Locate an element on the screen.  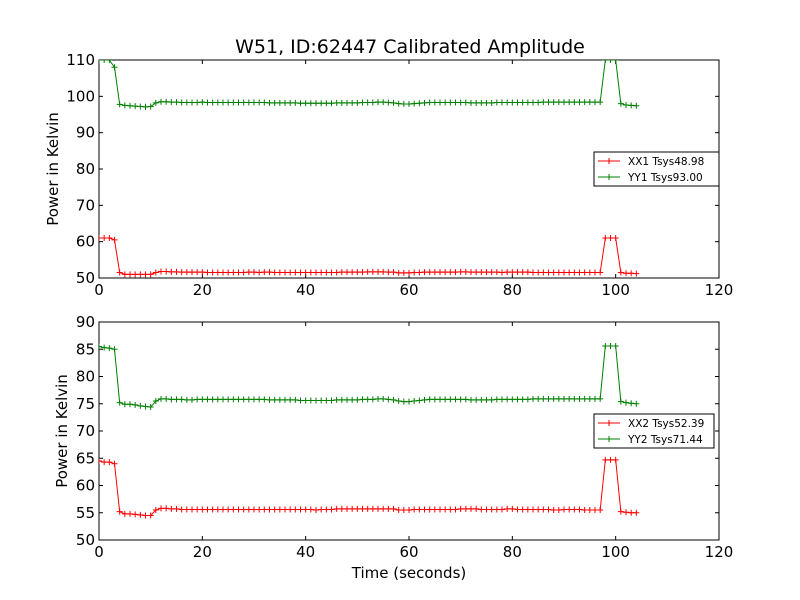
y-tick-label: 60 is located at coordinates (85, 242).